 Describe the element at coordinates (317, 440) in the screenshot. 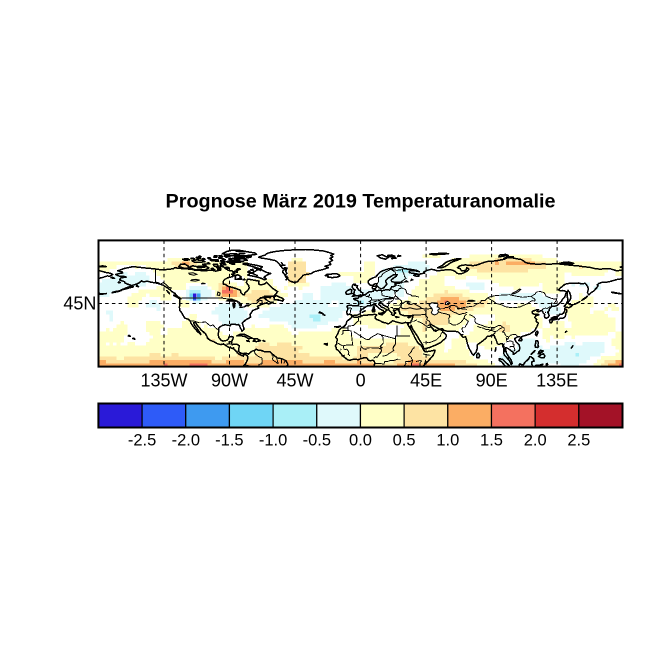

I see `svg-text: -0.5` at that location.